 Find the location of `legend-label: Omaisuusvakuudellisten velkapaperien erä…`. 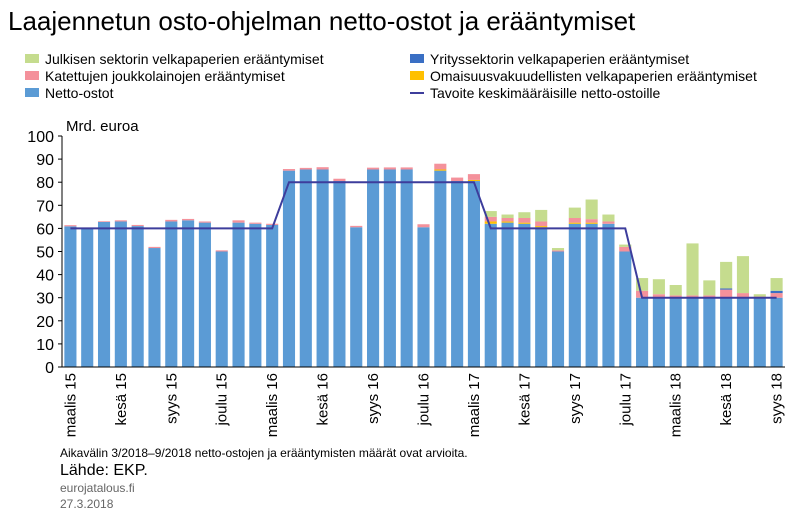

legend-label: Omaisuusvakuudellisten velkapaperien erä… is located at coordinates (593, 76).